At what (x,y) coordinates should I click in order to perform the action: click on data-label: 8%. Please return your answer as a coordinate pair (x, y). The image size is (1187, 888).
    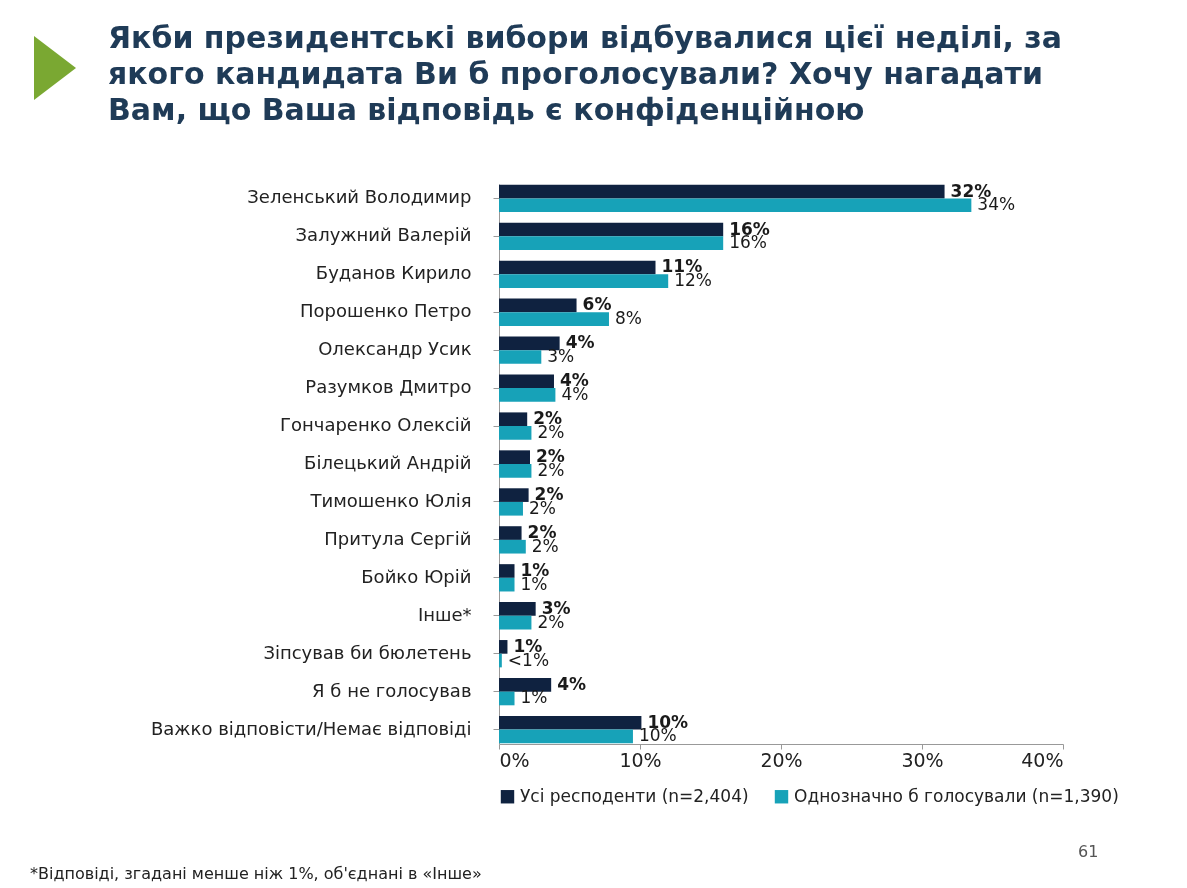
    Looking at the image, I should click on (628, 318).